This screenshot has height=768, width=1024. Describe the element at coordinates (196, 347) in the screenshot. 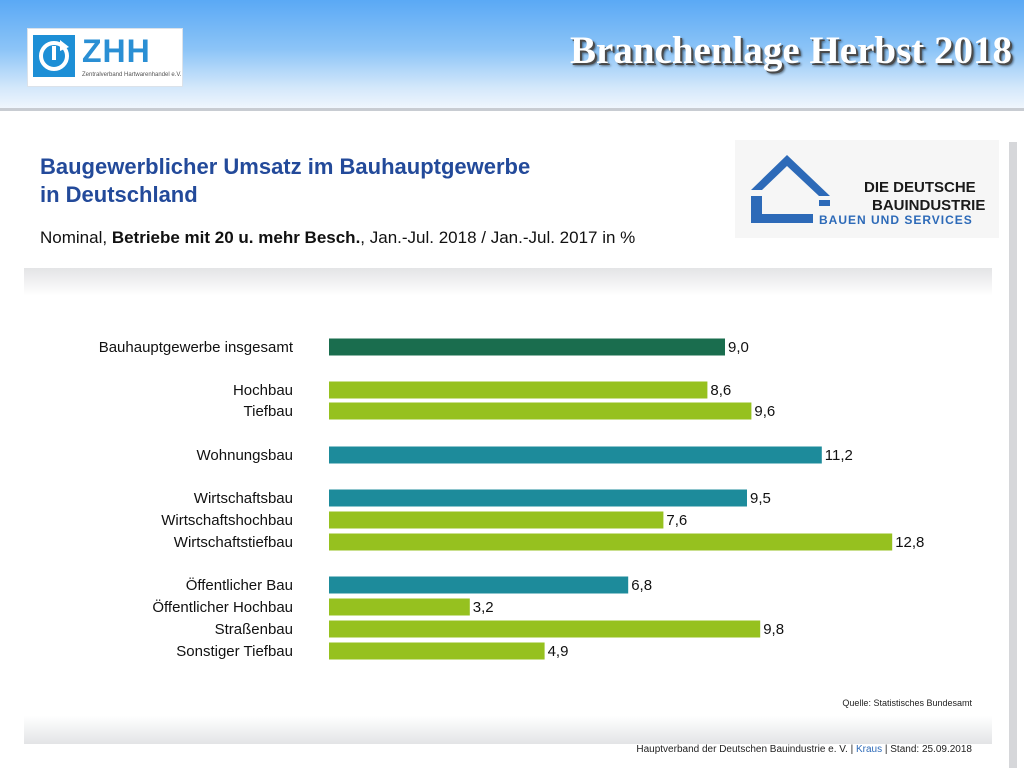

I see `category-label-0: Bauhauptgewerbe insgesamt` at that location.